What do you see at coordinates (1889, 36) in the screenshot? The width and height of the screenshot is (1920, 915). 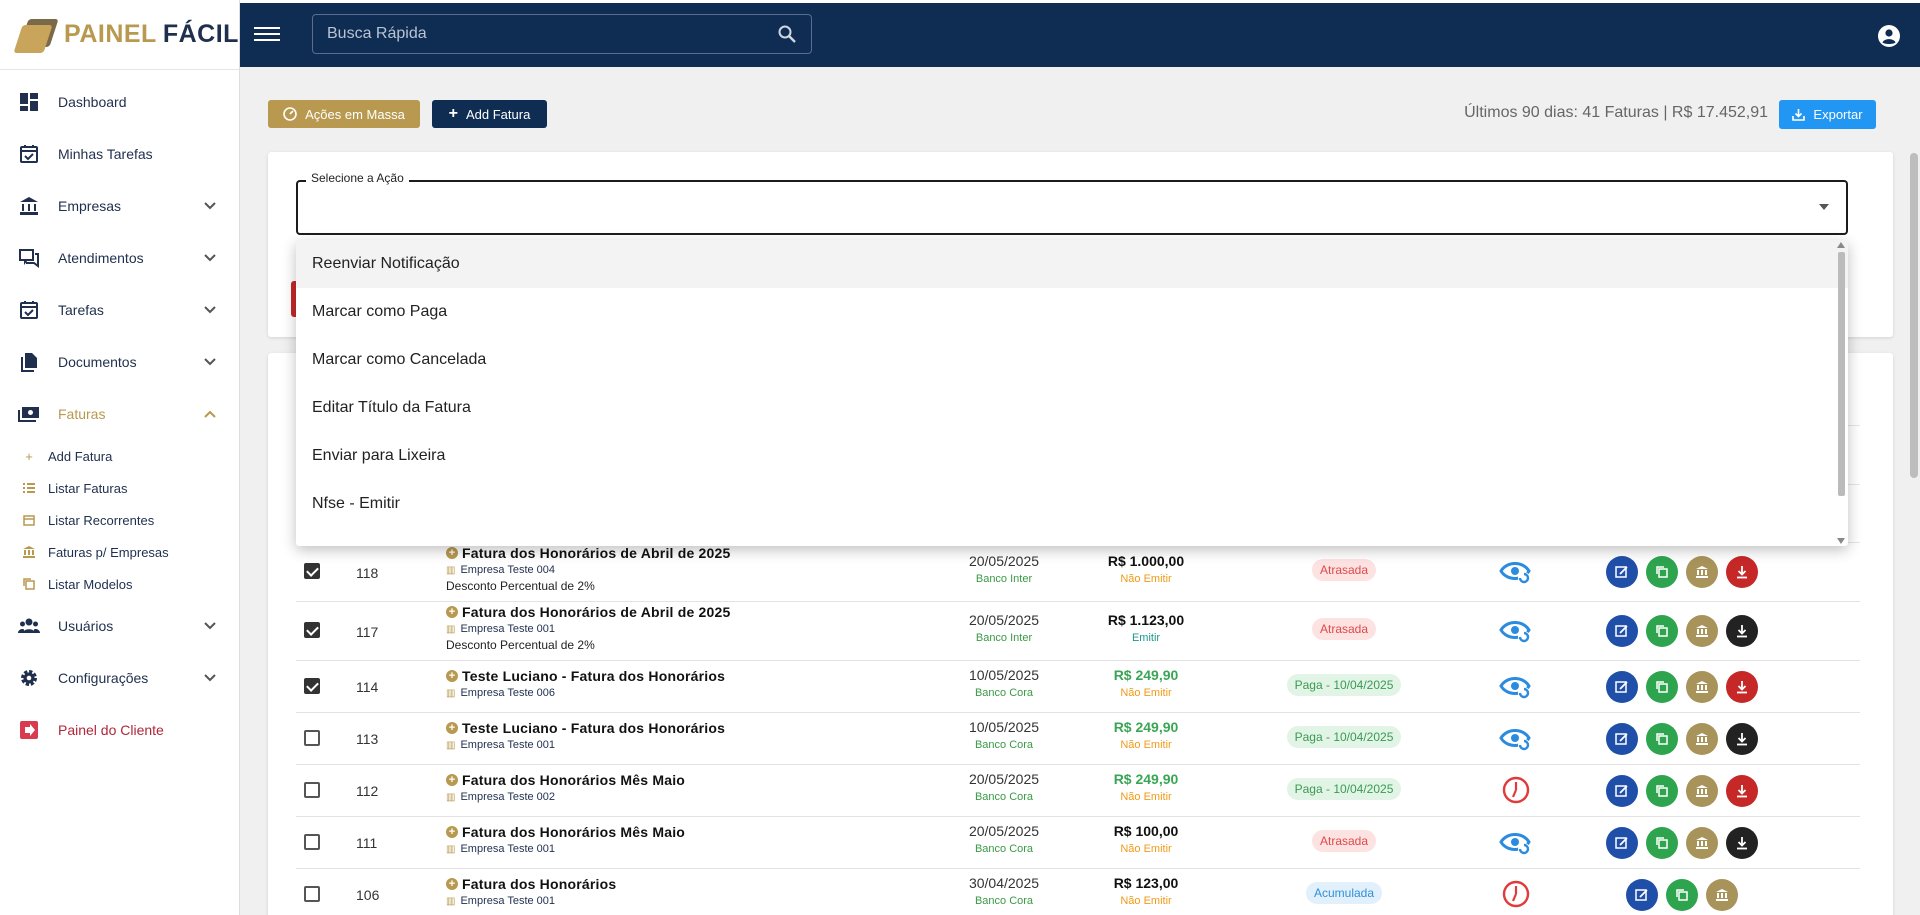 I see `account-icon` at bounding box center [1889, 36].